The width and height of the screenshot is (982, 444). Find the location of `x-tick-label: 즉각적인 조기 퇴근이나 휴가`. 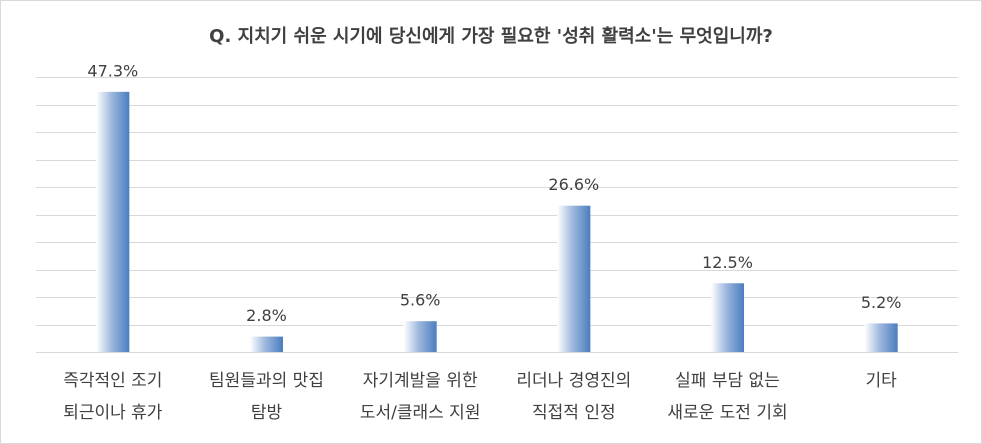

x-tick-label: 즉각적인 조기 퇴근이나 휴가 is located at coordinates (113, 397).